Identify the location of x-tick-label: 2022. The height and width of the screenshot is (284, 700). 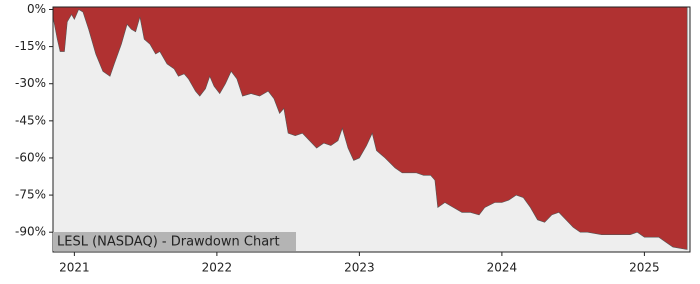
(217, 268).